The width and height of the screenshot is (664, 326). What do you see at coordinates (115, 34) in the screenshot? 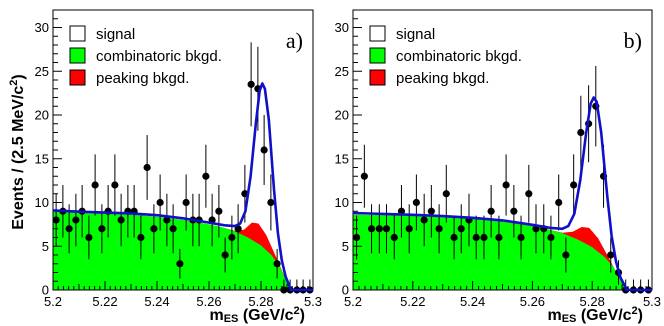
I see `legend-label: signal` at bounding box center [115, 34].